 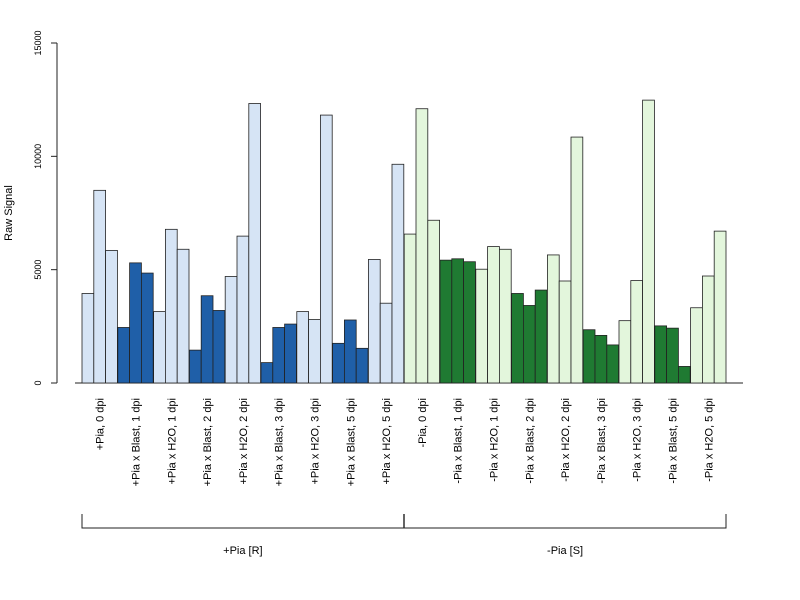 What do you see at coordinates (45, 208) in the screenshot?
I see `y-axis: 0 5000 10000 15000` at bounding box center [45, 208].